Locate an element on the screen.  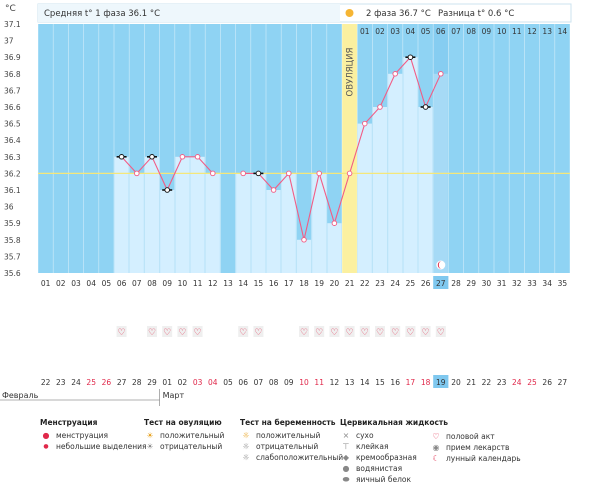
cycle-day-label: 06 is located at coordinates (122, 283).